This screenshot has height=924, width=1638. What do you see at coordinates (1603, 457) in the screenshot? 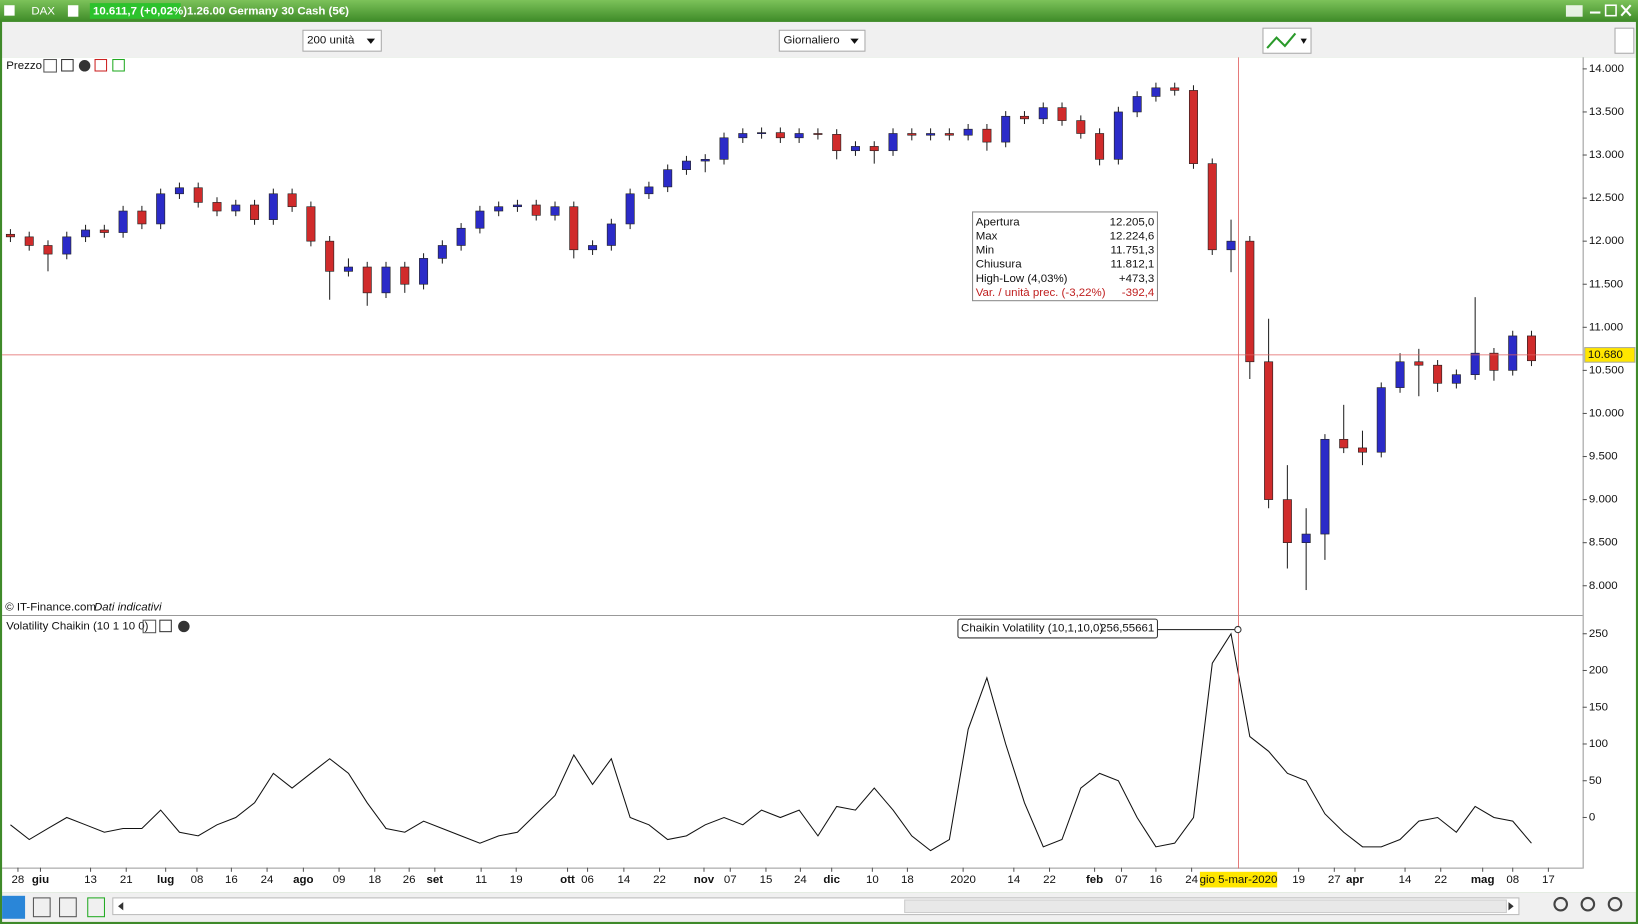
I see `y-tick-label: 9.500` at bounding box center [1603, 457].